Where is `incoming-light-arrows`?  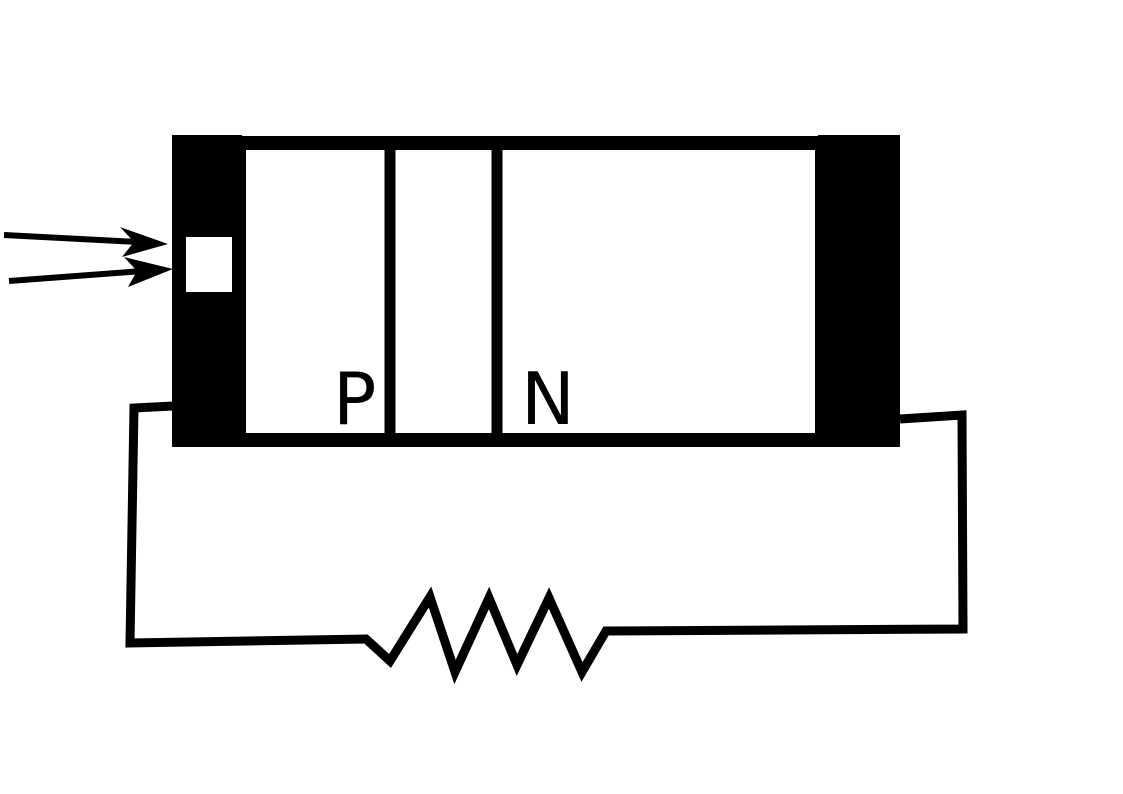
incoming-light-arrows is located at coordinates (88, 257).